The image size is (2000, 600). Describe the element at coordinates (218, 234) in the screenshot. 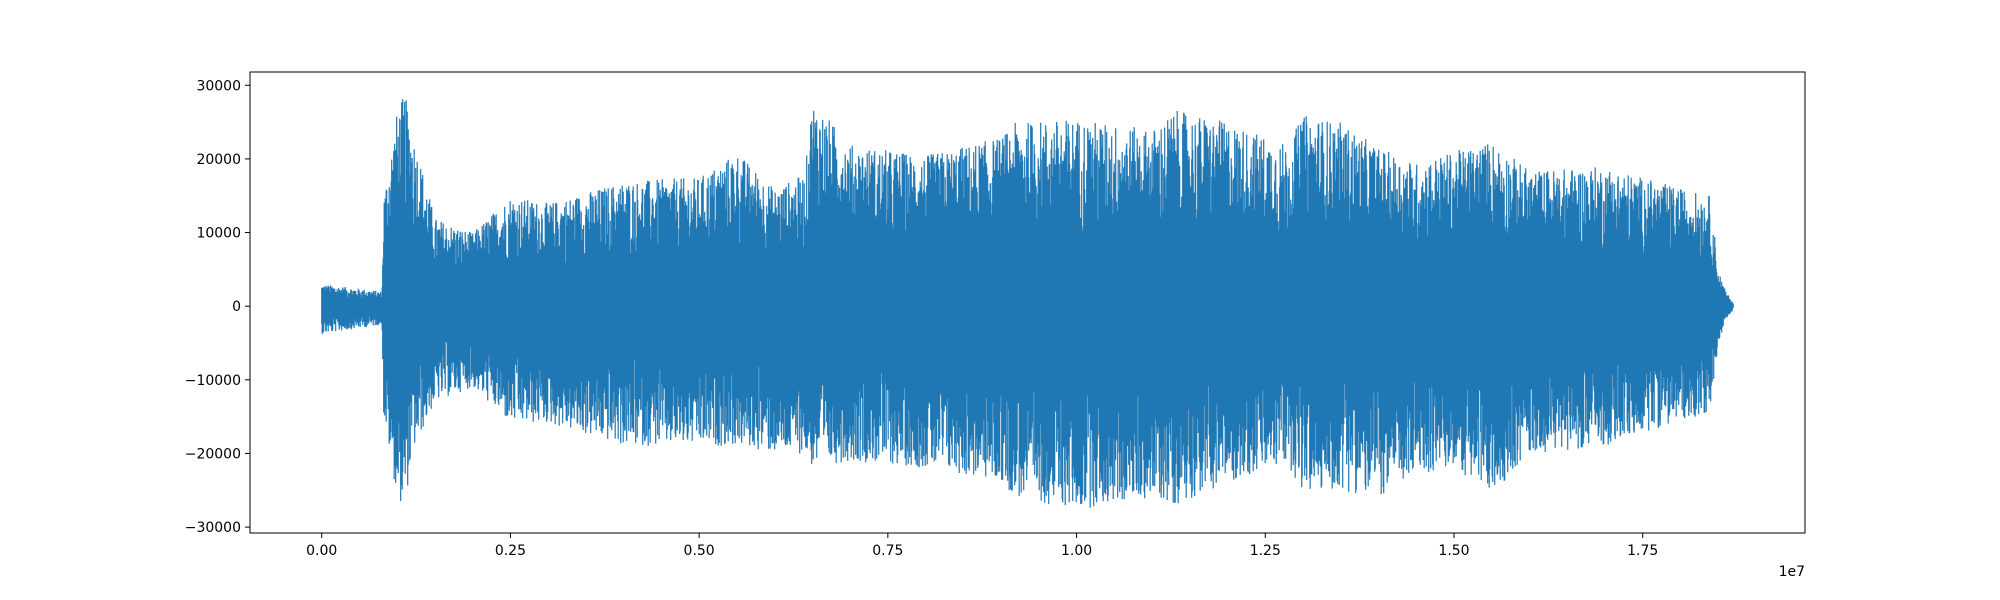

I see `y-tick-label: 10000` at that location.